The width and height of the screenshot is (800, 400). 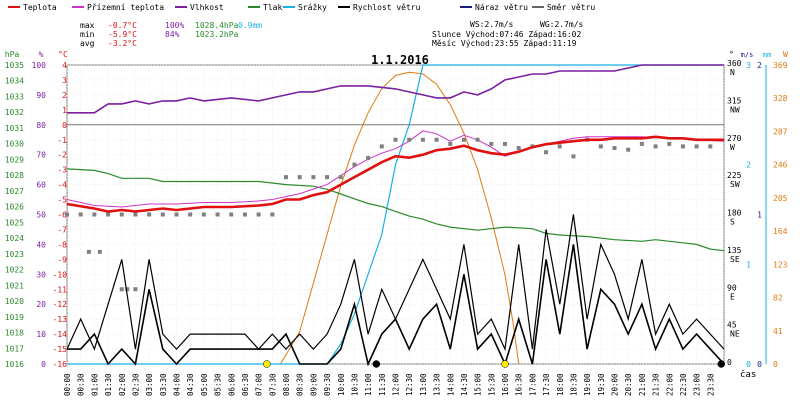 What do you see at coordinates (87, 43) in the screenshot?
I see `stats-label: avg` at bounding box center [87, 43].